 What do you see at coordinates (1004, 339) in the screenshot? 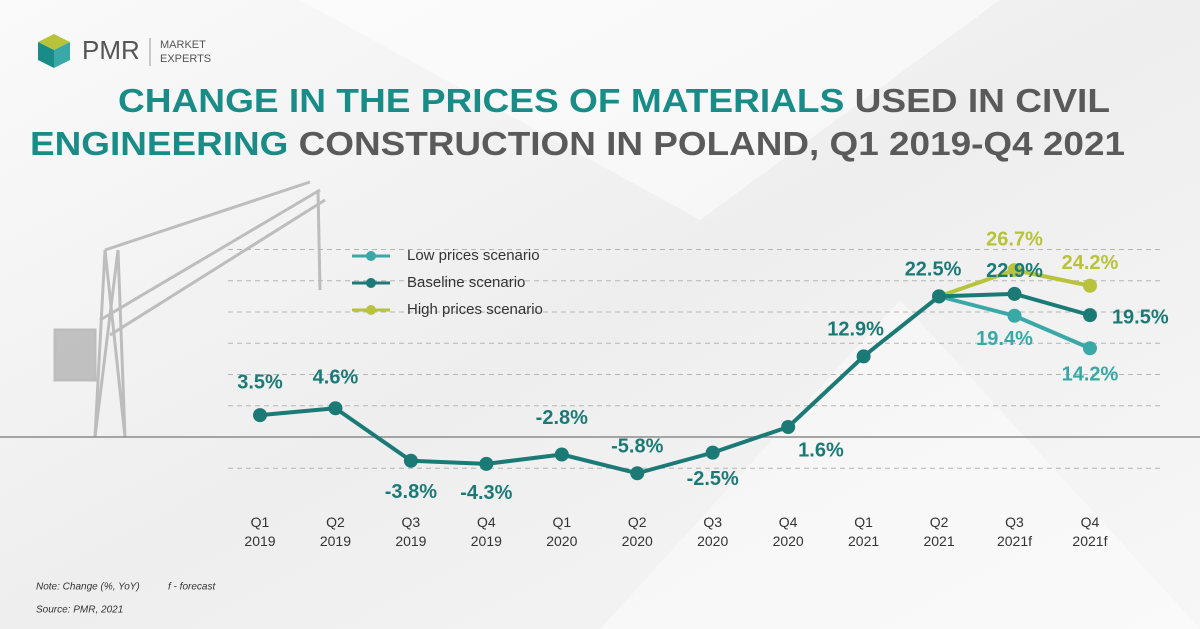
I see `data-label: 19.4%` at bounding box center [1004, 339].